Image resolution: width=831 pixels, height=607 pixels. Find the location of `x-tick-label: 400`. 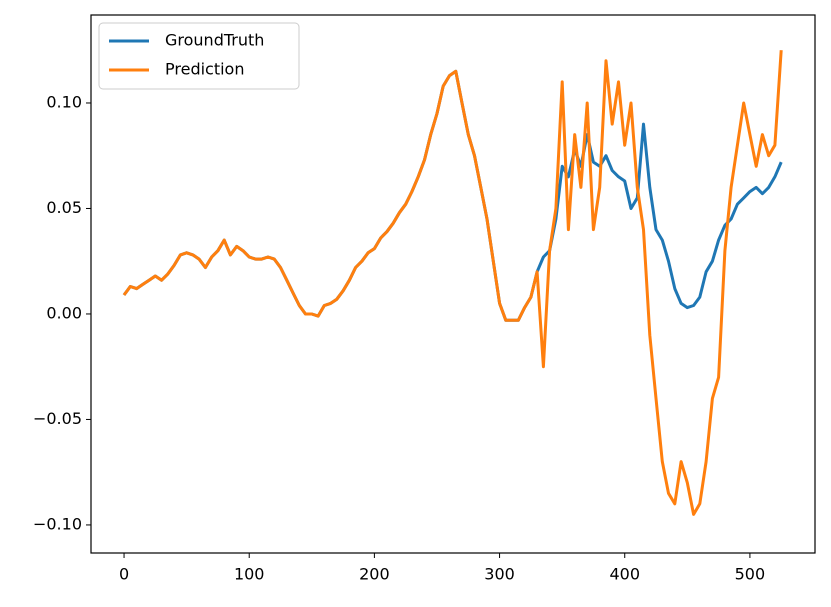

x-tick-label: 400 is located at coordinates (624, 574).